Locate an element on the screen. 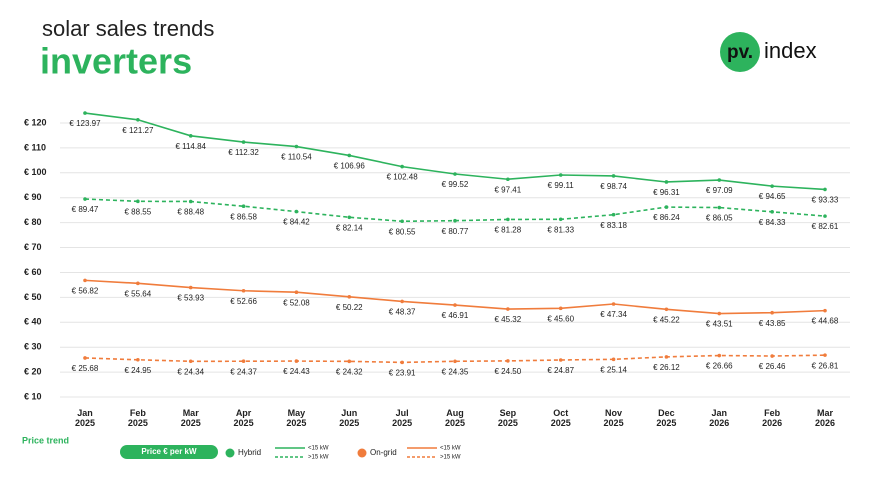 The width and height of the screenshot is (872, 491). value-label: € 89.47 is located at coordinates (85, 209).